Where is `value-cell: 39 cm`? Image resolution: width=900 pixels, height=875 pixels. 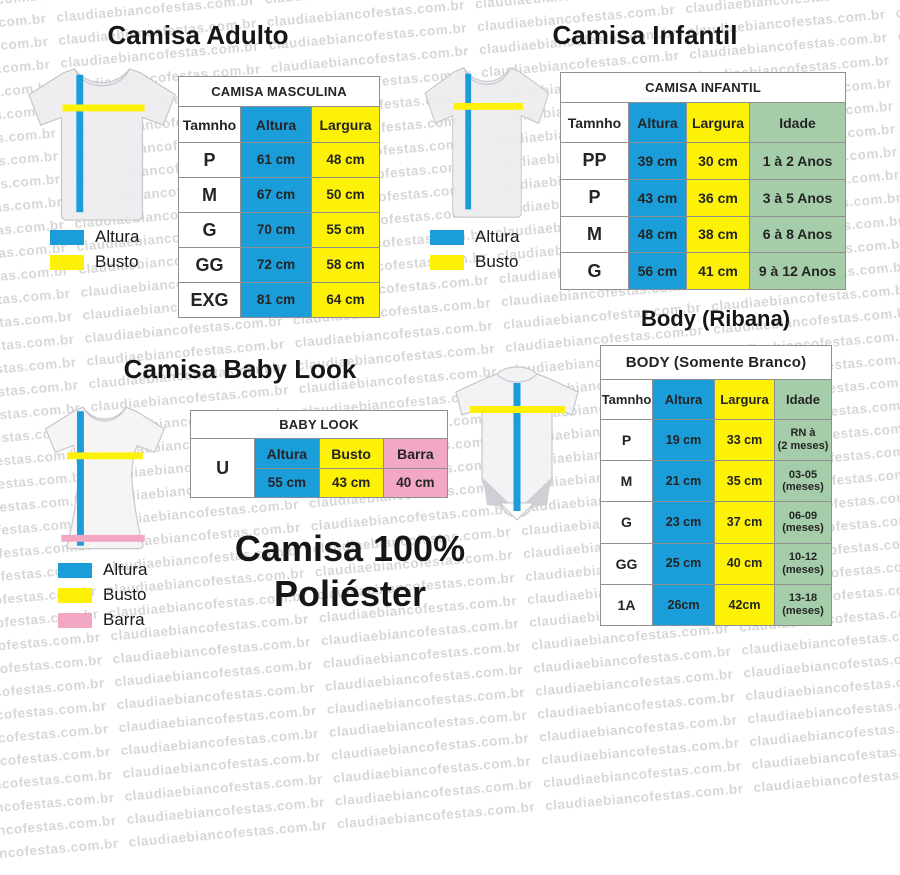 value-cell: 39 cm is located at coordinates (657, 161).